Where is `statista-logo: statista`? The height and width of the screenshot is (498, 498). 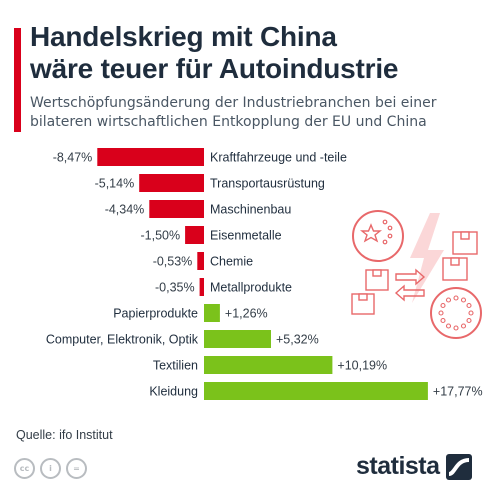 statista-logo: statista is located at coordinates (414, 466).